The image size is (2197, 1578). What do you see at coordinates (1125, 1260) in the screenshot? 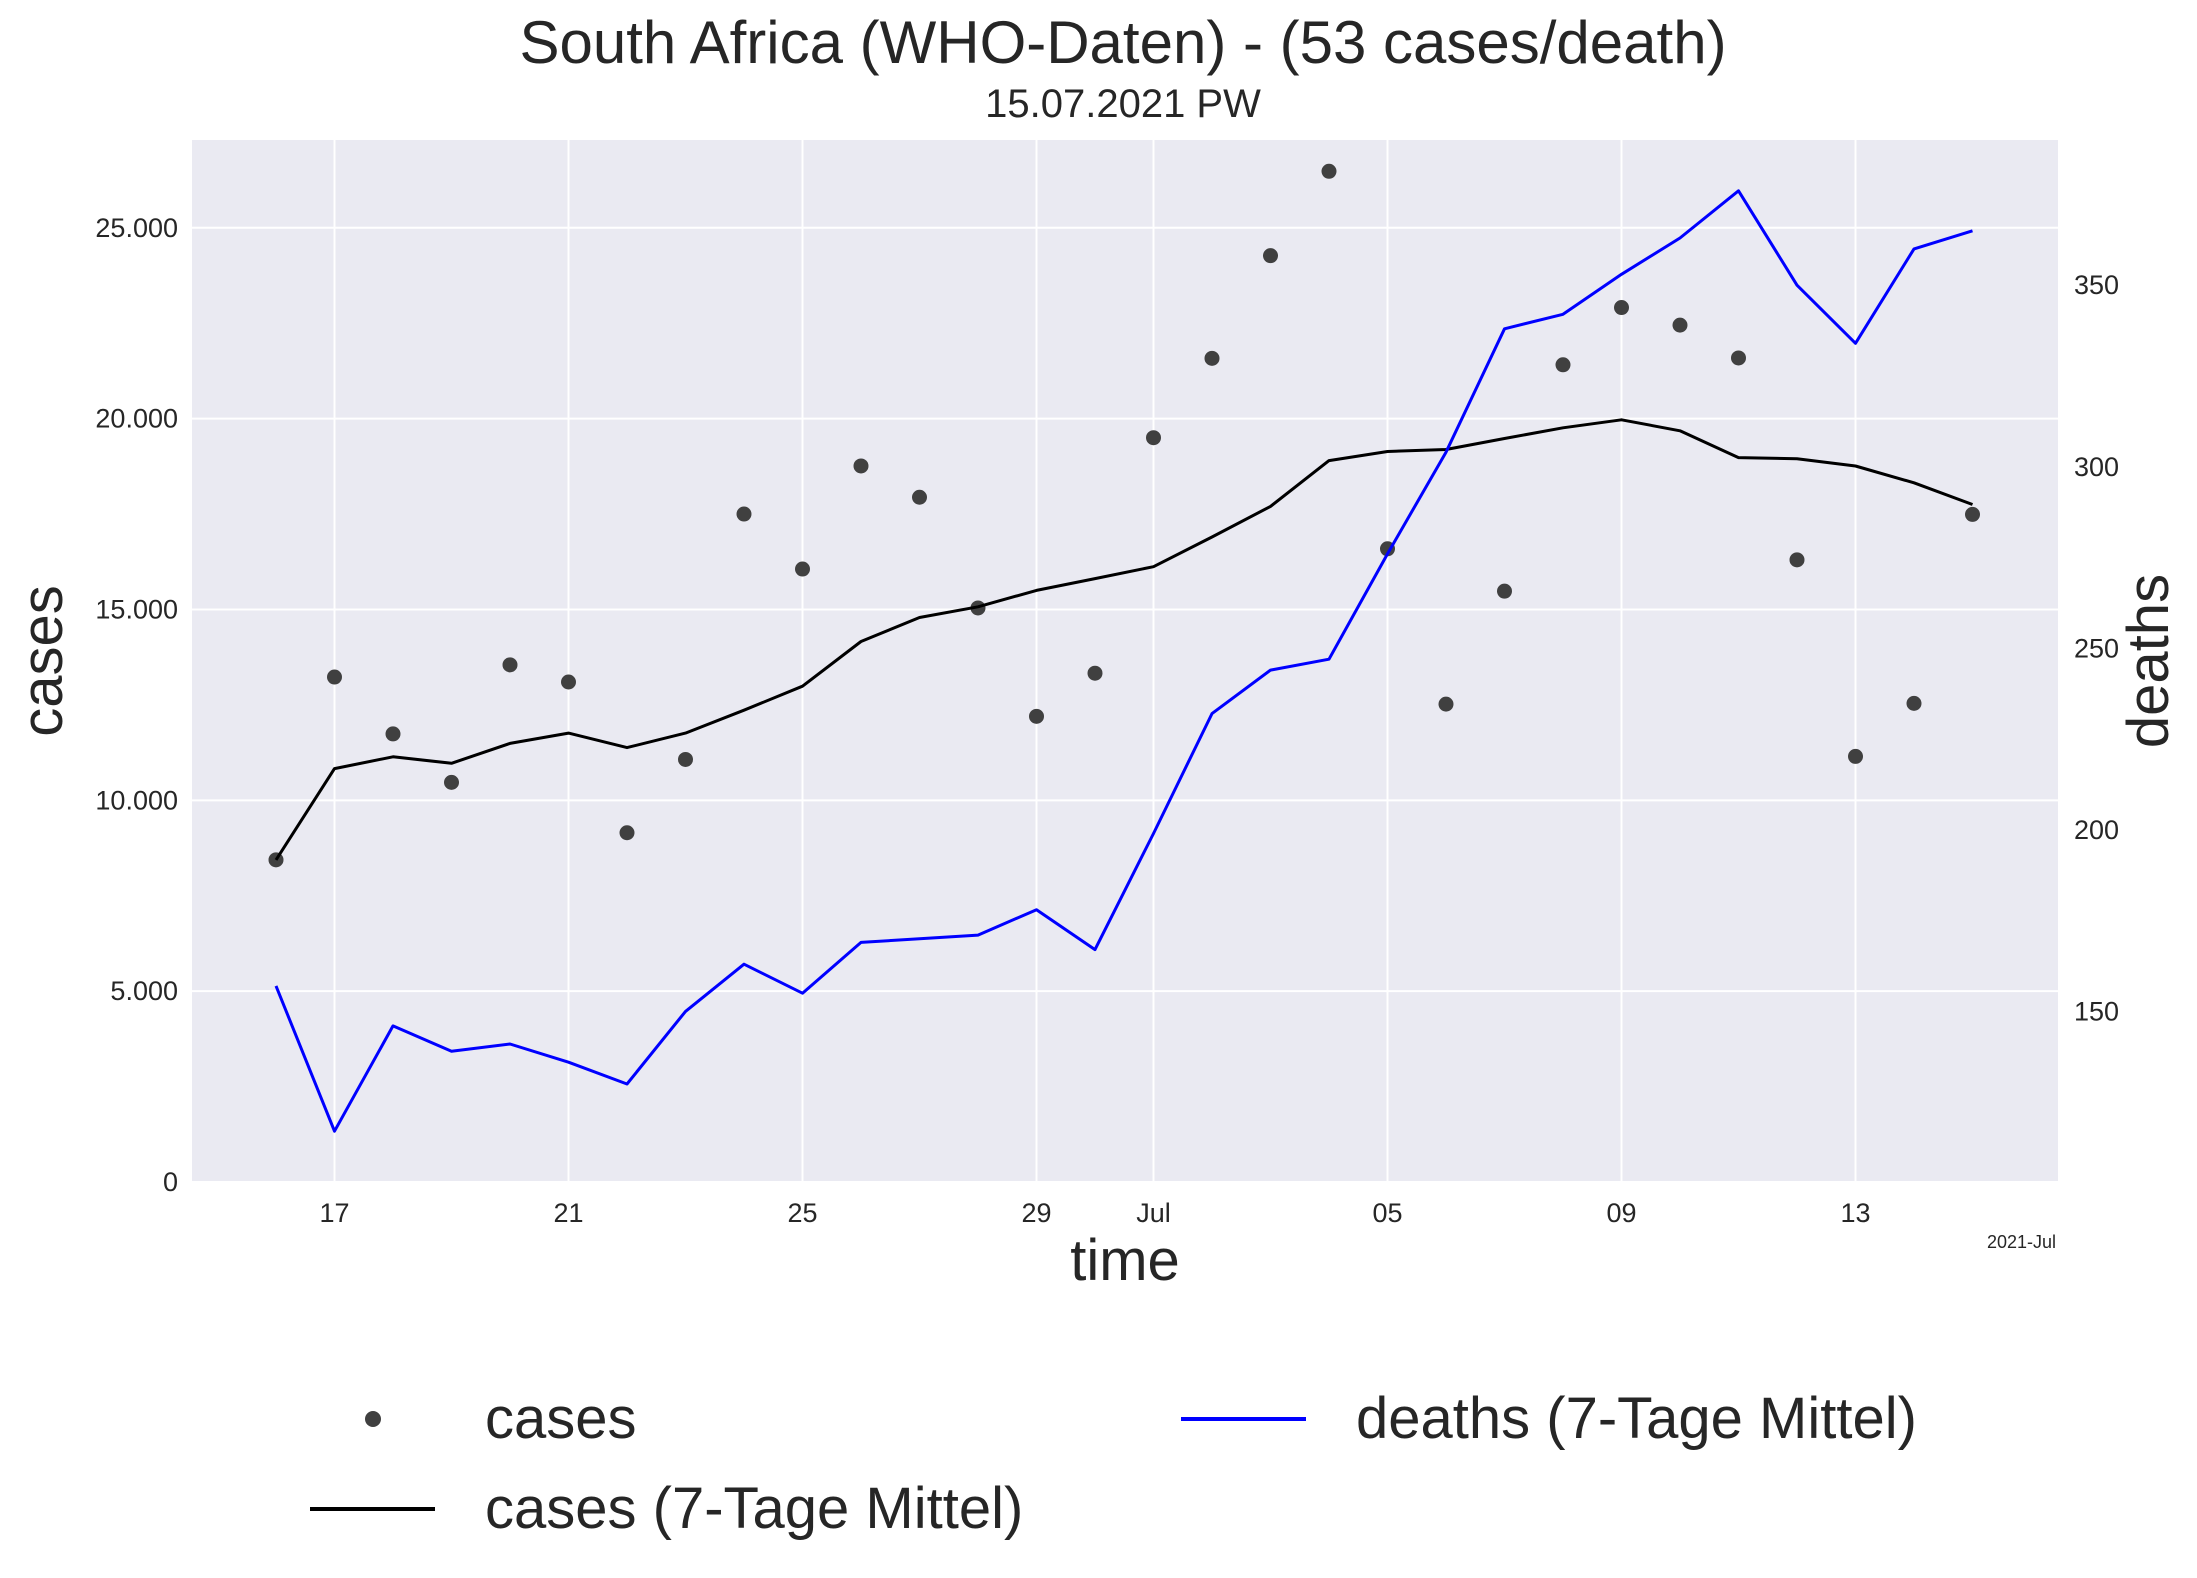
I see `x-axis-label: time` at bounding box center [1125, 1260].